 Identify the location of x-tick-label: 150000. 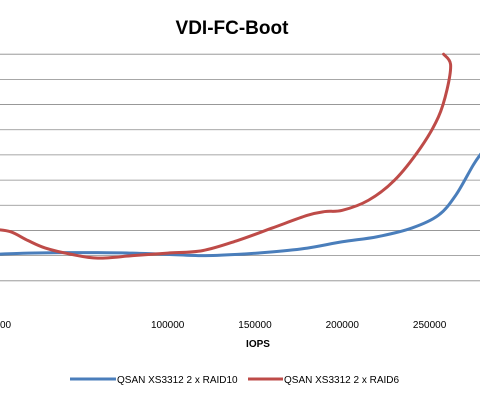
(255, 325).